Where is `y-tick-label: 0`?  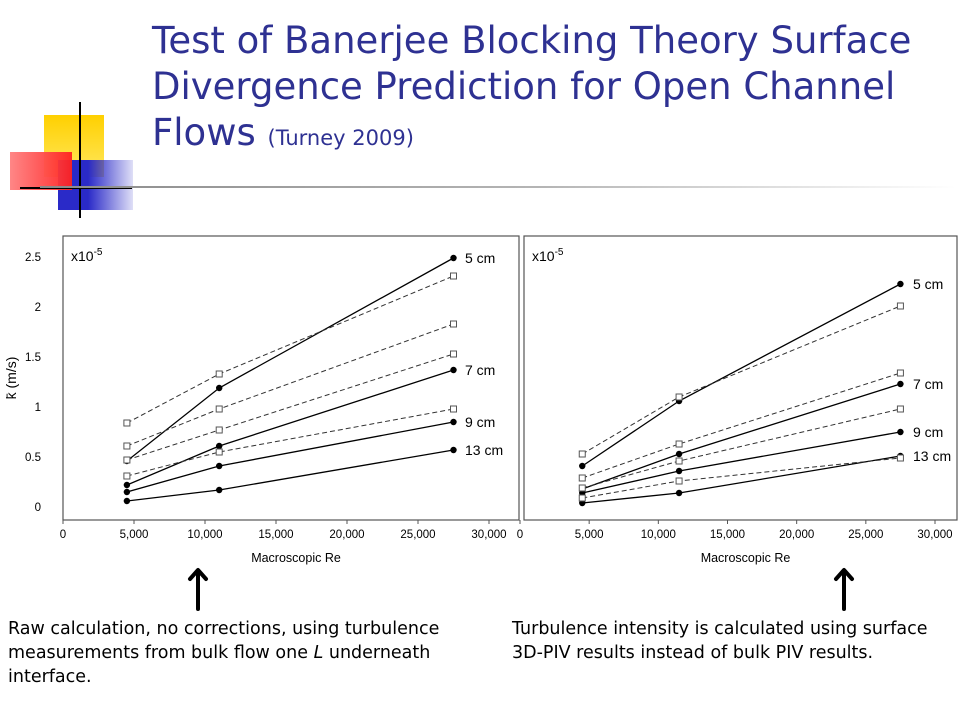 y-tick-label: 0 is located at coordinates (38, 508).